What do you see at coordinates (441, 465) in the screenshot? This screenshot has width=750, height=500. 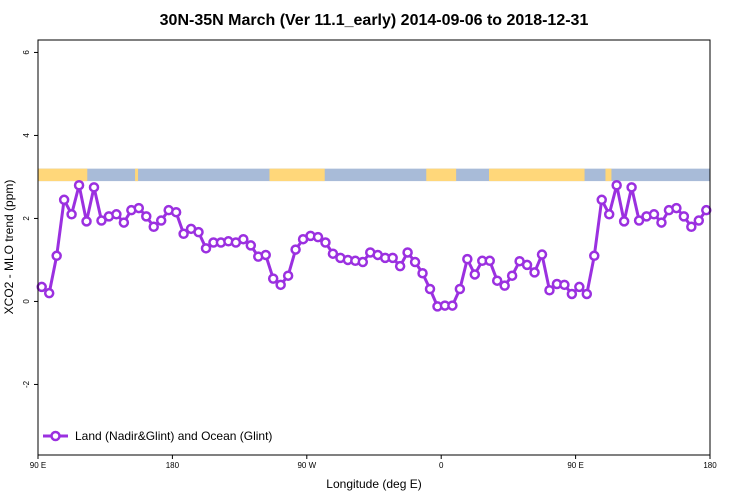 I see `x-tick-label: 0` at bounding box center [441, 465].